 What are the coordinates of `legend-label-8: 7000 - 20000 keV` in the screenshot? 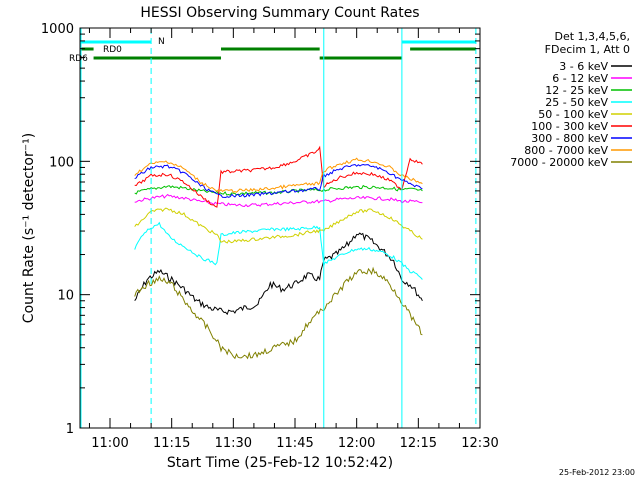 It's located at (559, 162).